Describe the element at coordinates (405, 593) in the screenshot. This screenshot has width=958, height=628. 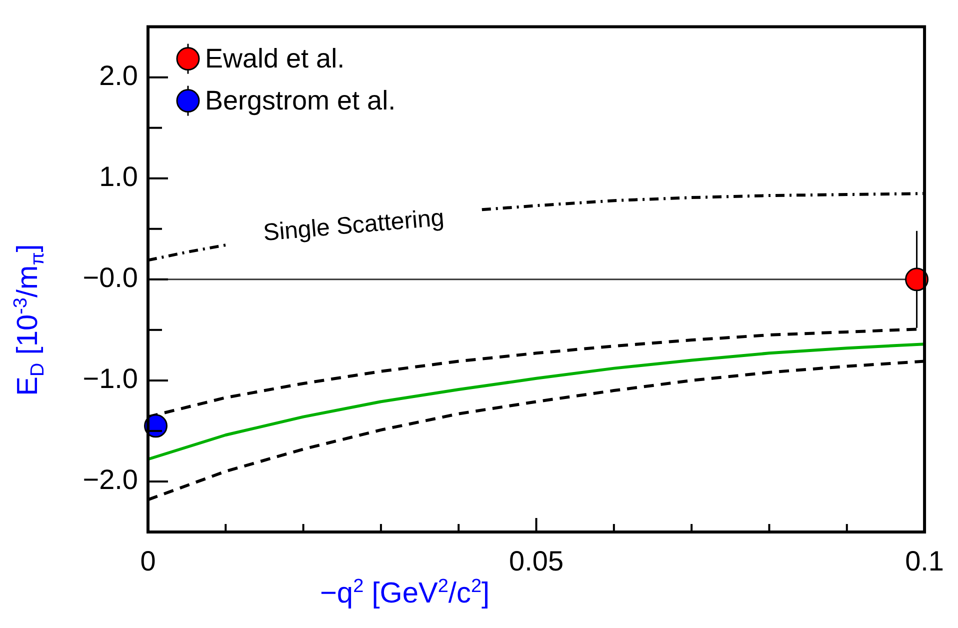
I see `x-axis-title: −q$^{2}$ [GeV$^{2}$/c$^{2}$]` at that location.